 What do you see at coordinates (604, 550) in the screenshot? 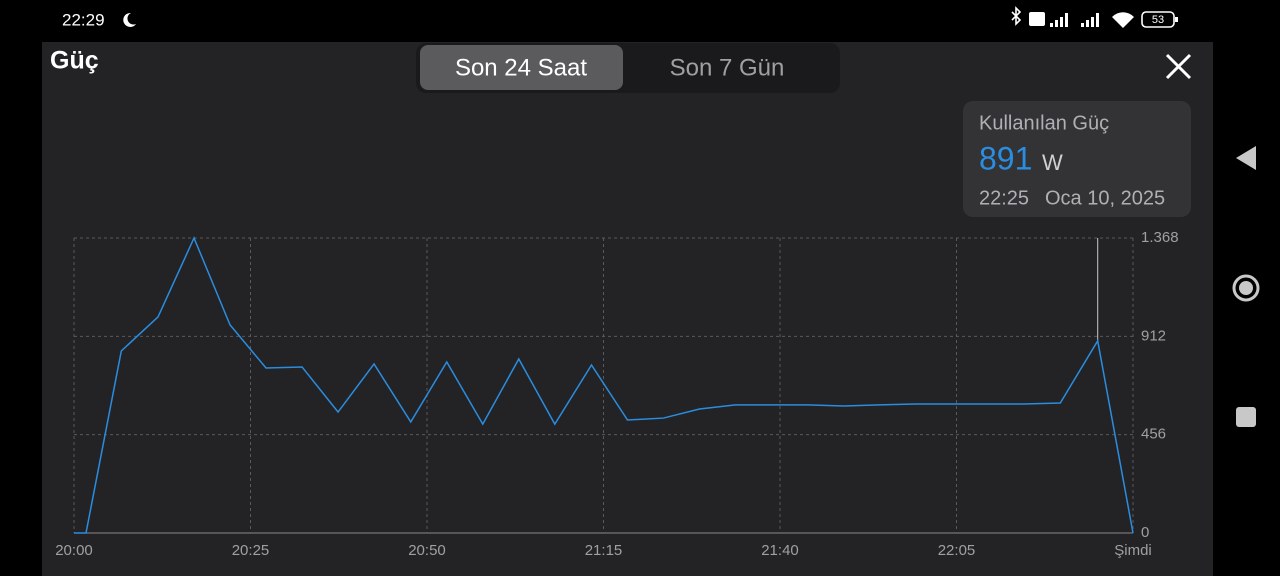
I see `x-tick-label: 21:15` at bounding box center [604, 550].